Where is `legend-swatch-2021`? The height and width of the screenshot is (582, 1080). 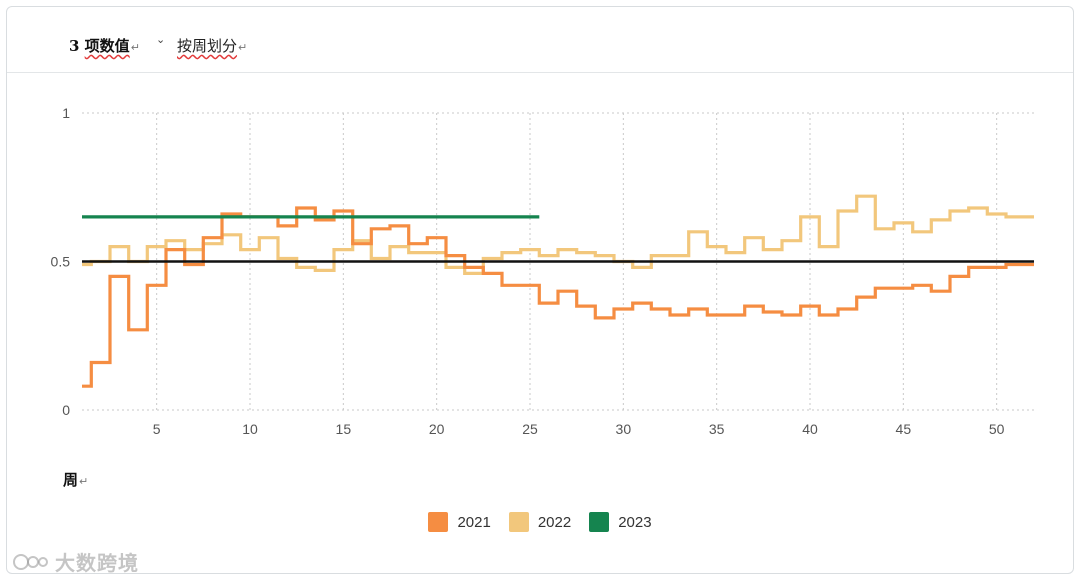 legend-swatch-2021 is located at coordinates (438, 522).